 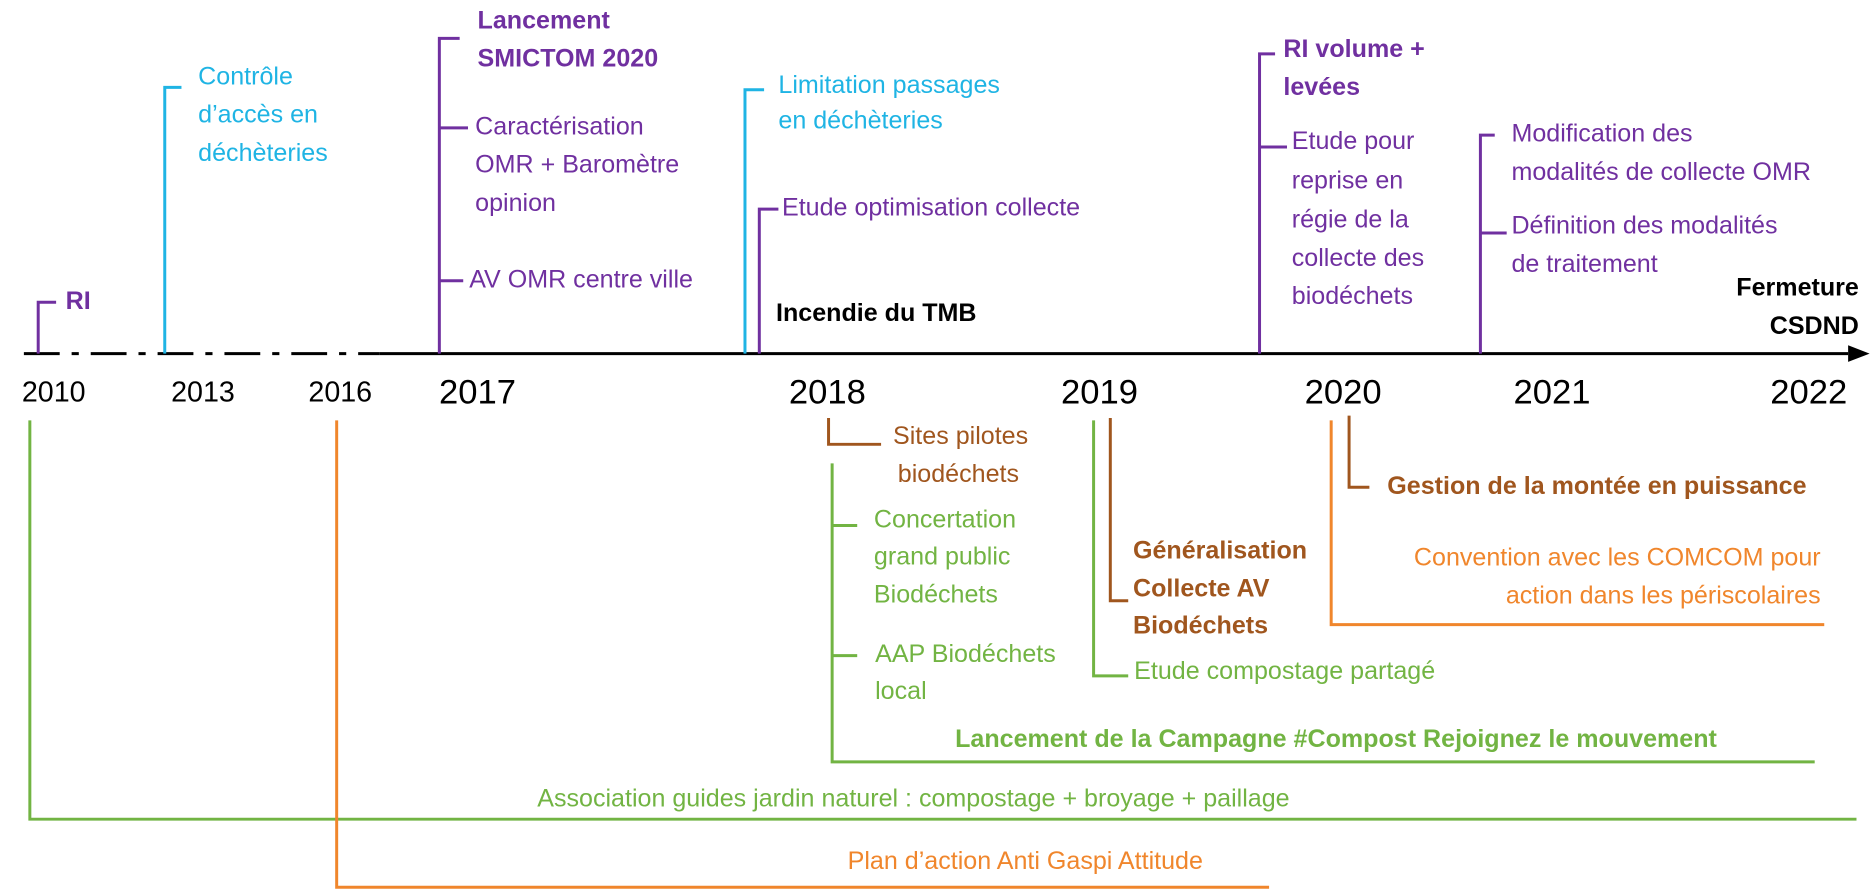 What do you see at coordinates (1644, 226) in the screenshot?
I see `label: Définition des modalités` at bounding box center [1644, 226].